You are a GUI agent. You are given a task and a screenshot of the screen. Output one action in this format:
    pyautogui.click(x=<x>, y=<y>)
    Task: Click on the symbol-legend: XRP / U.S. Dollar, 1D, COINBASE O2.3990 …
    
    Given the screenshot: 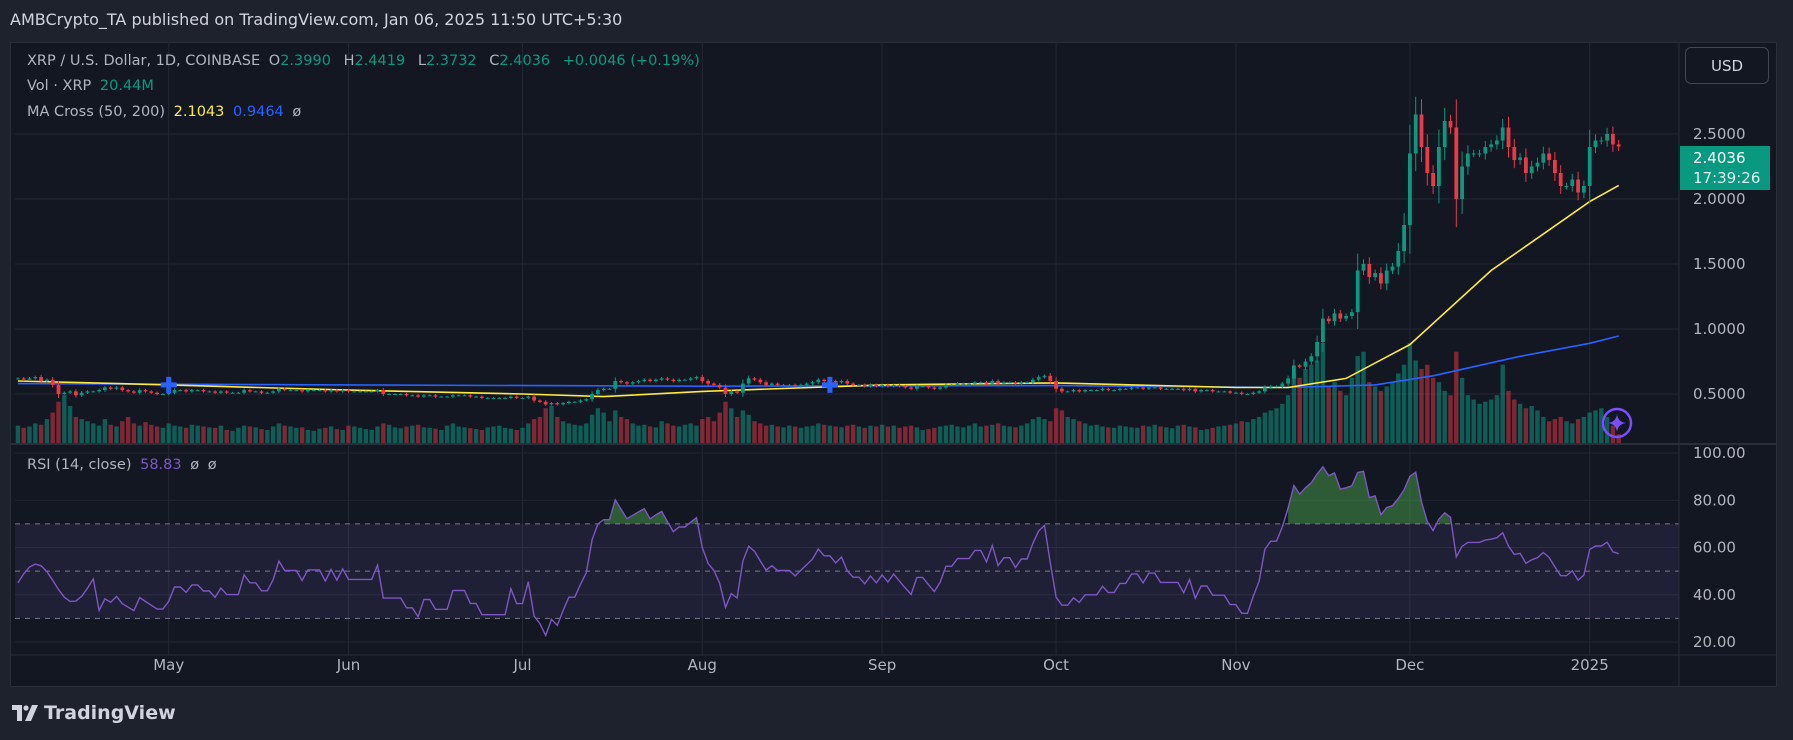 What is the action you would take?
    pyautogui.click(x=365, y=61)
    